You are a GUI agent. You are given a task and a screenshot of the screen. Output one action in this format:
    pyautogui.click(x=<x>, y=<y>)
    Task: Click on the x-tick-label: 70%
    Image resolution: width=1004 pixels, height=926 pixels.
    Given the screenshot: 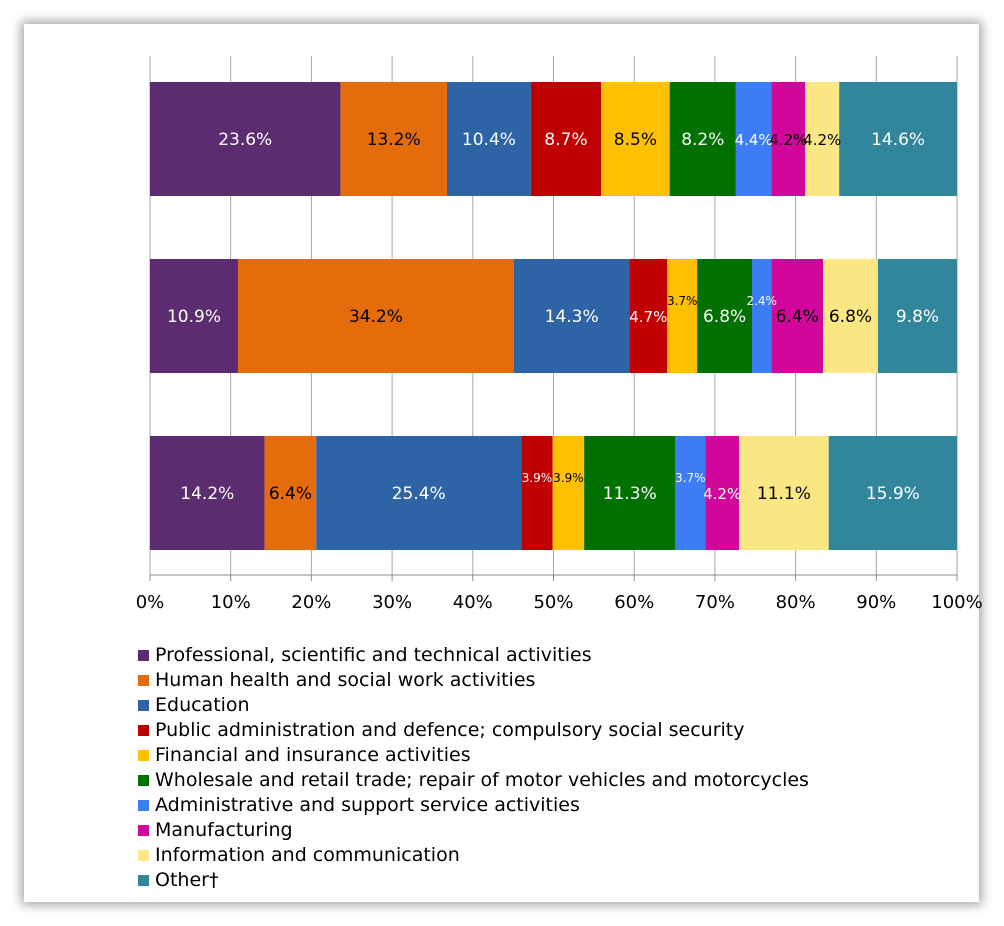 What is the action you would take?
    pyautogui.click(x=715, y=602)
    